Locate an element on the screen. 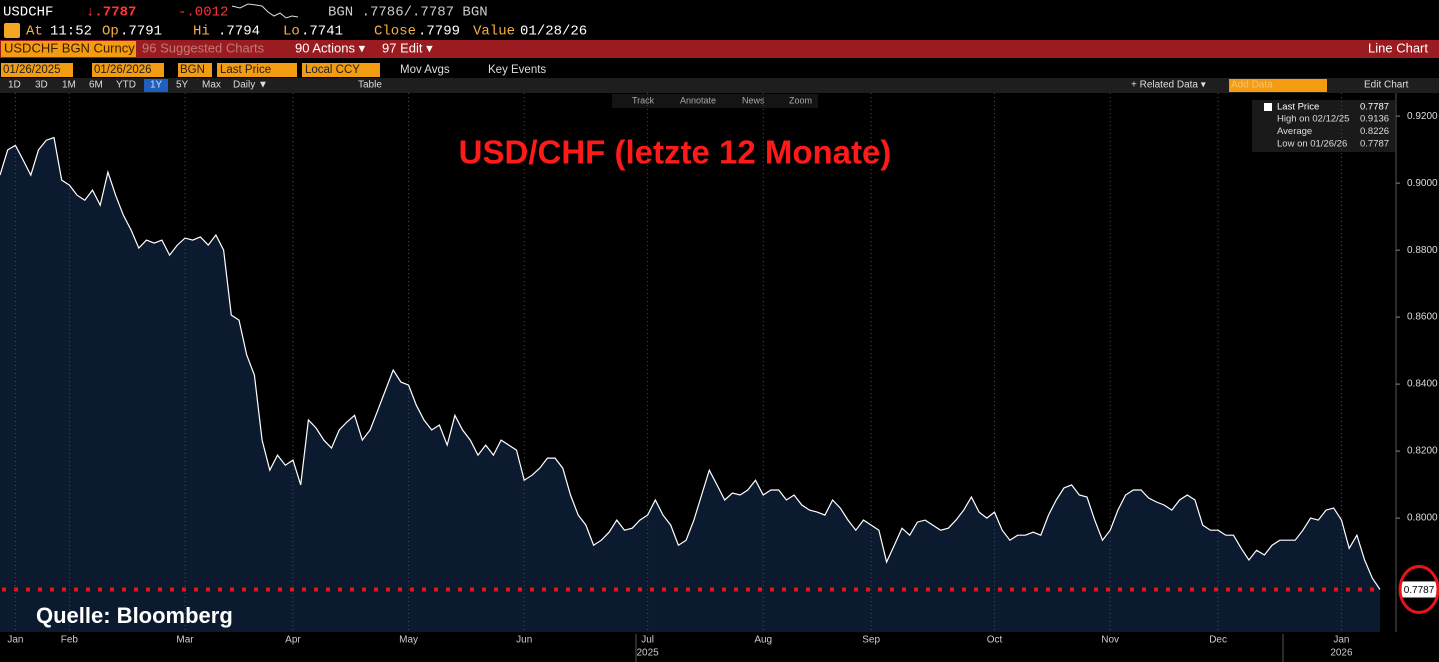 Image resolution: width=1439 pixels, height=662 pixels. range-button: 3D is located at coordinates (41, 85).